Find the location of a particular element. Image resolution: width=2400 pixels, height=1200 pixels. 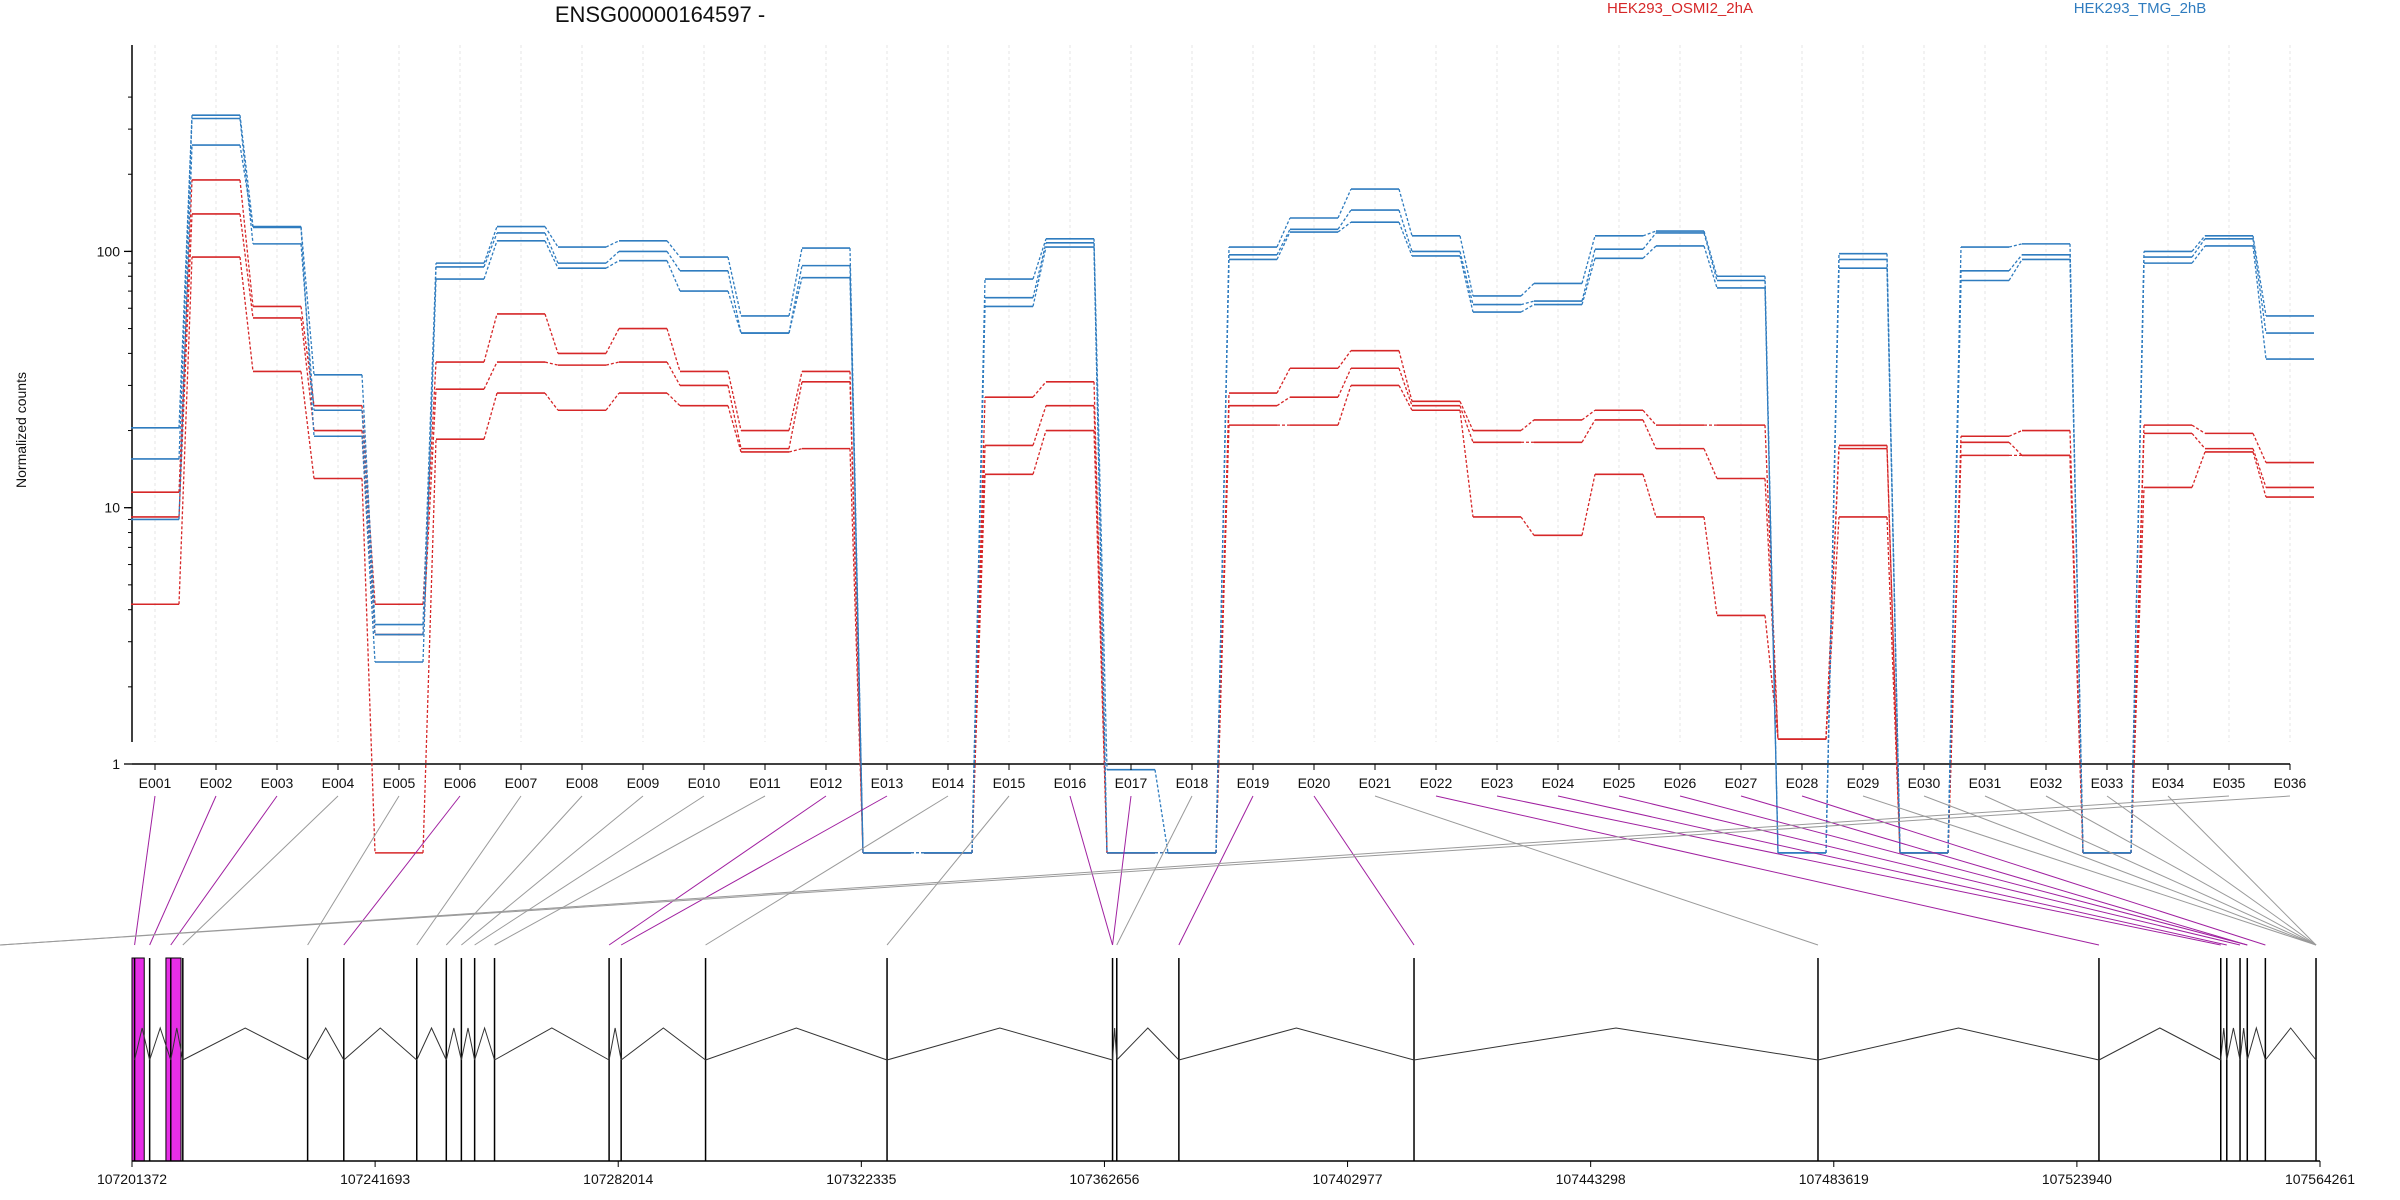

x-tick-label: E017 is located at coordinates (1131, 783).